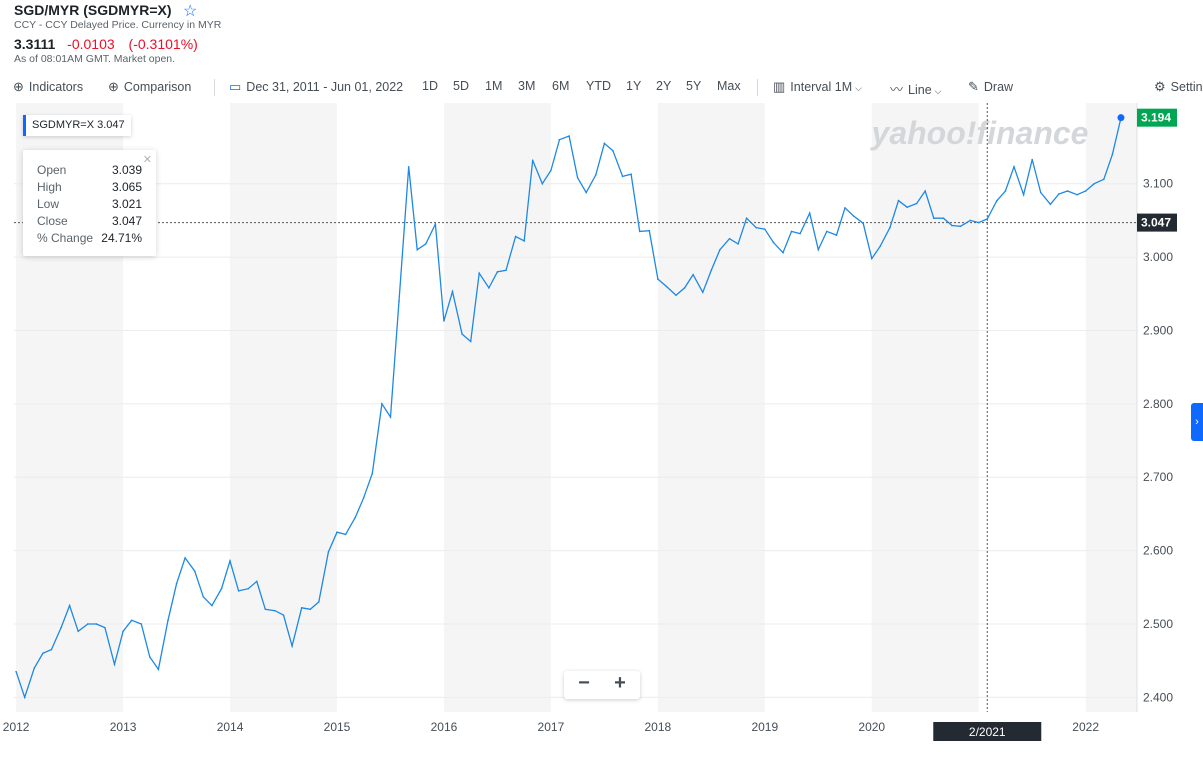  Describe the element at coordinates (52, 221) in the screenshot. I see `tooltip-label: Close` at that location.